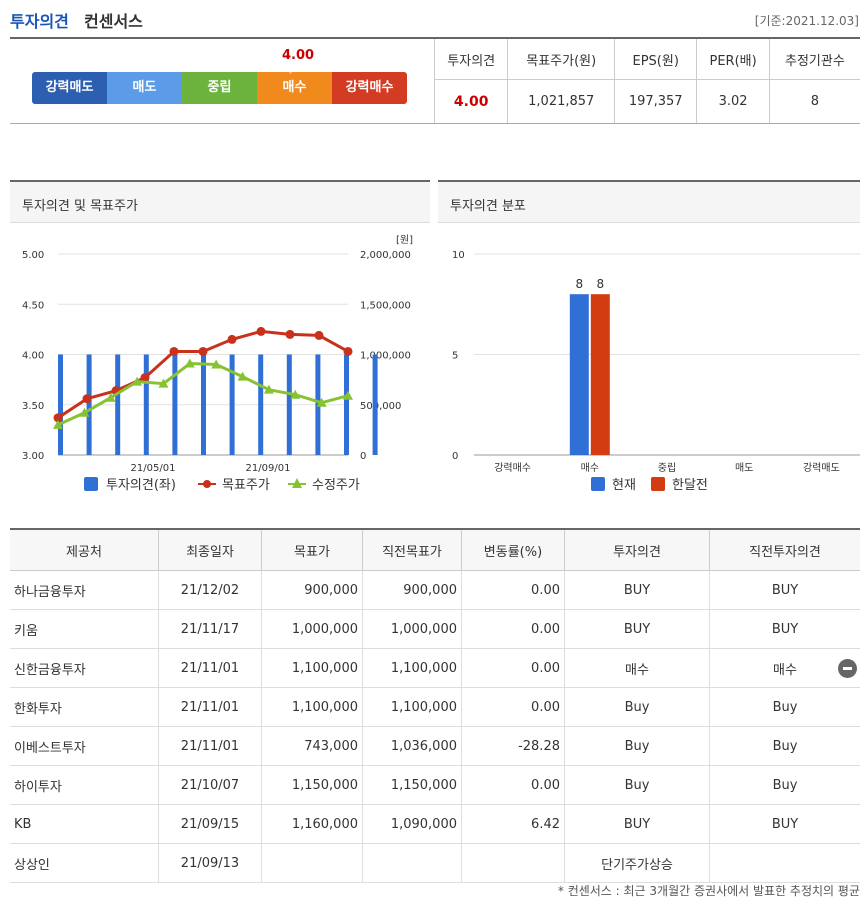 The image size is (868, 908). I want to click on left-panel-title: 투자의견 및 목표주가, so click(80, 206).